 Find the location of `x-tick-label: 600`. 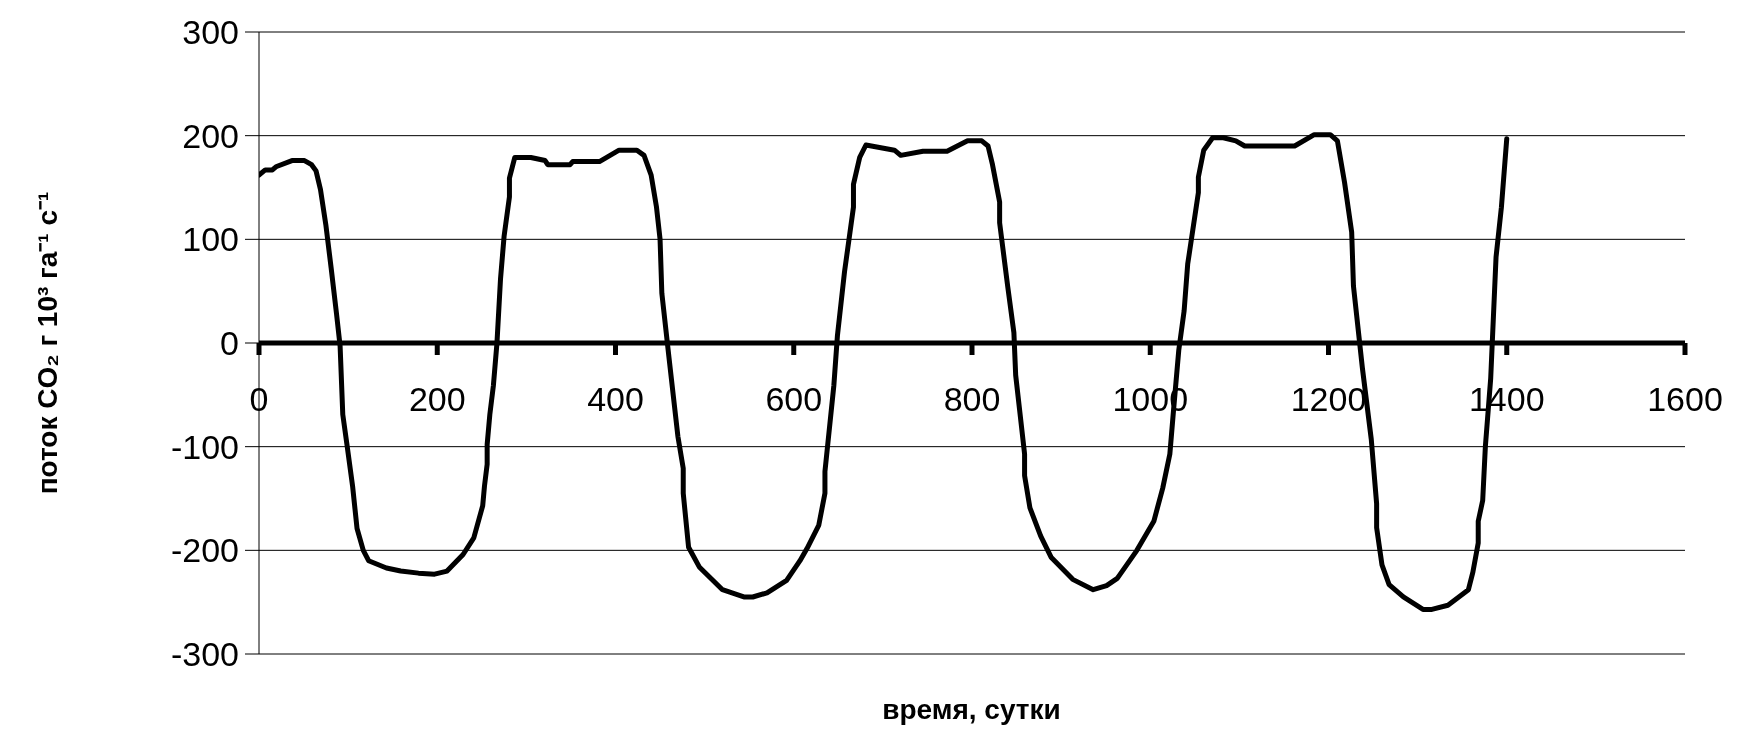

x-tick-label: 600 is located at coordinates (794, 399).